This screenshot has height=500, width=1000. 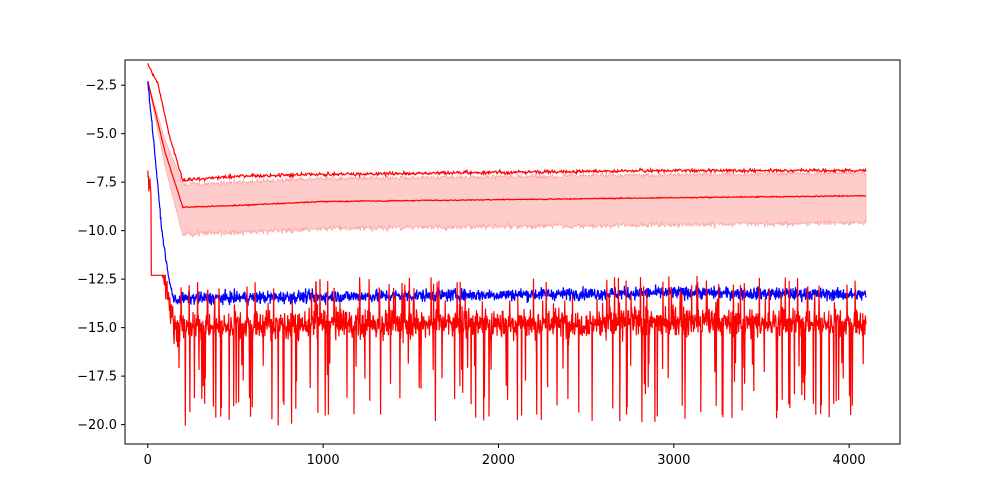 I want to click on x-axis: 0 1000 2000 3000 4000, so click(x=505, y=456).